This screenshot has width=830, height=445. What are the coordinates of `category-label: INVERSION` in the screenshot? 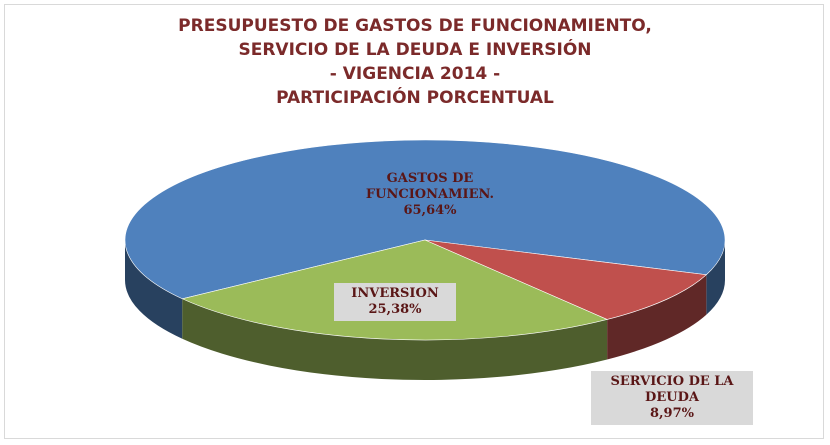 It's located at (395, 293).